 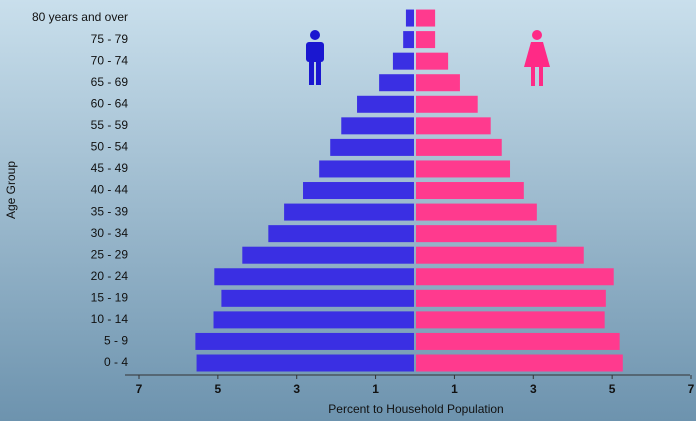 What do you see at coordinates (110, 276) in the screenshot?
I see `y-tick-label: 20 - 24` at bounding box center [110, 276].